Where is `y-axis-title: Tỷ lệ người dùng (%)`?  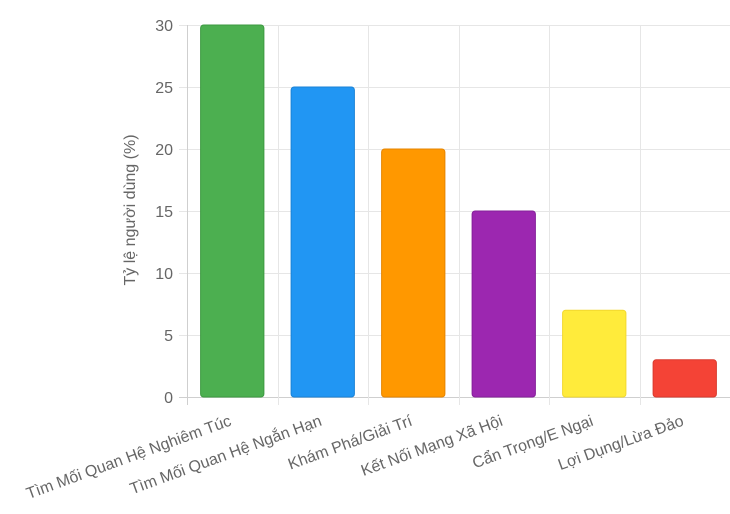 y-axis-title: Tỷ lệ người dùng (%) is located at coordinates (130, 209).